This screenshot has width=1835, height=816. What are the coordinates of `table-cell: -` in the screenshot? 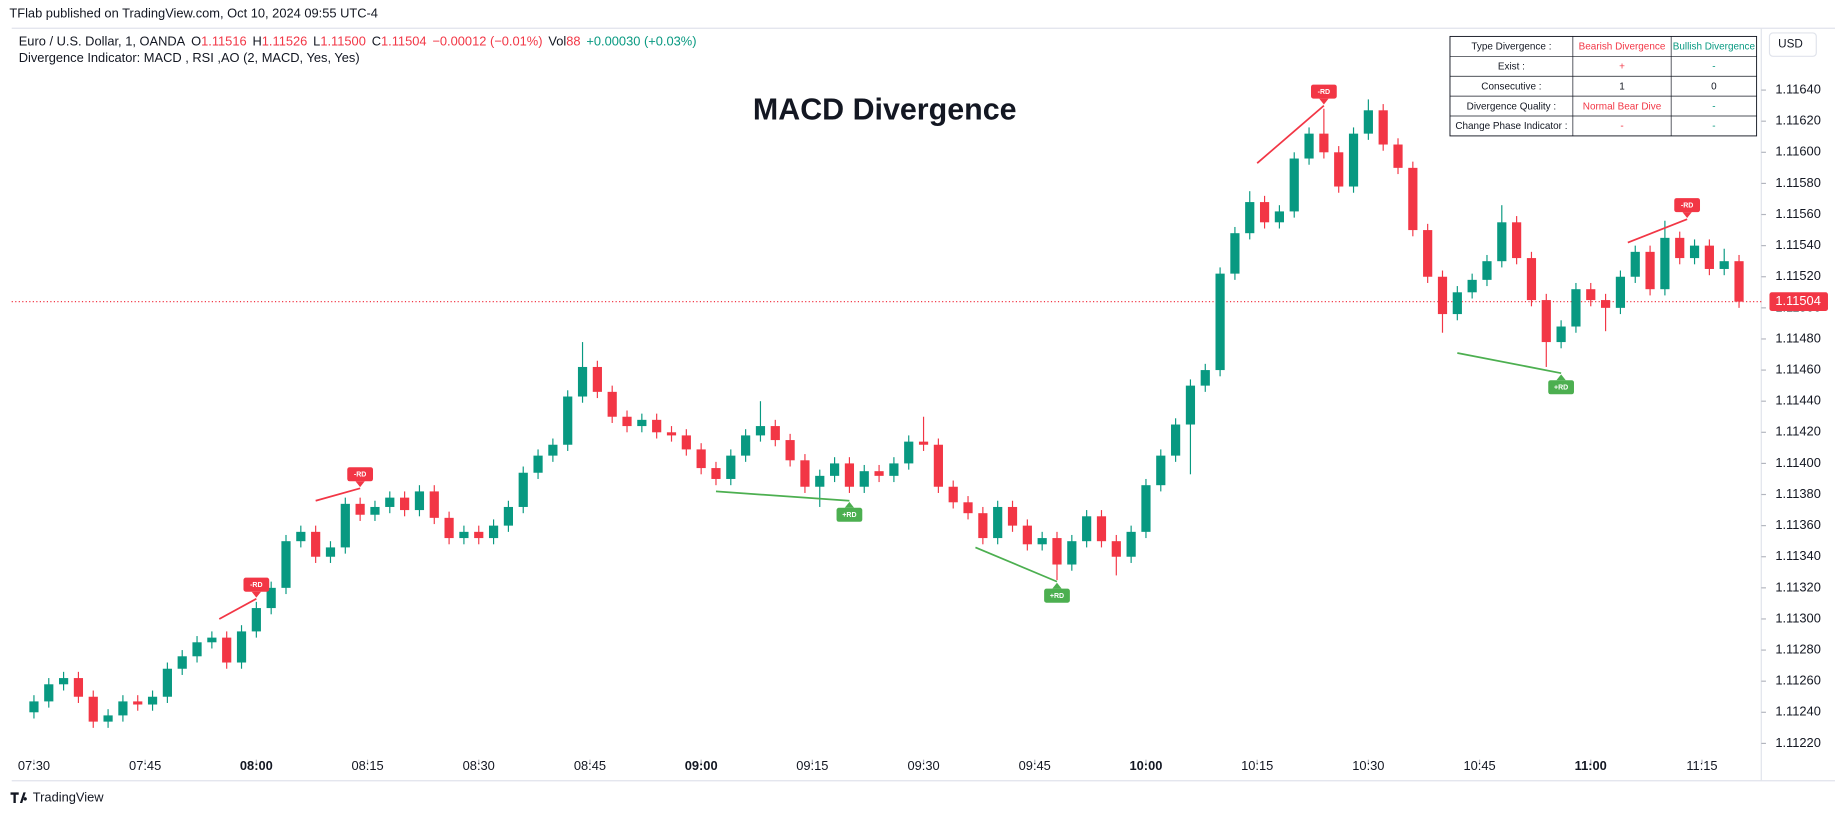 It's located at (1713, 106).